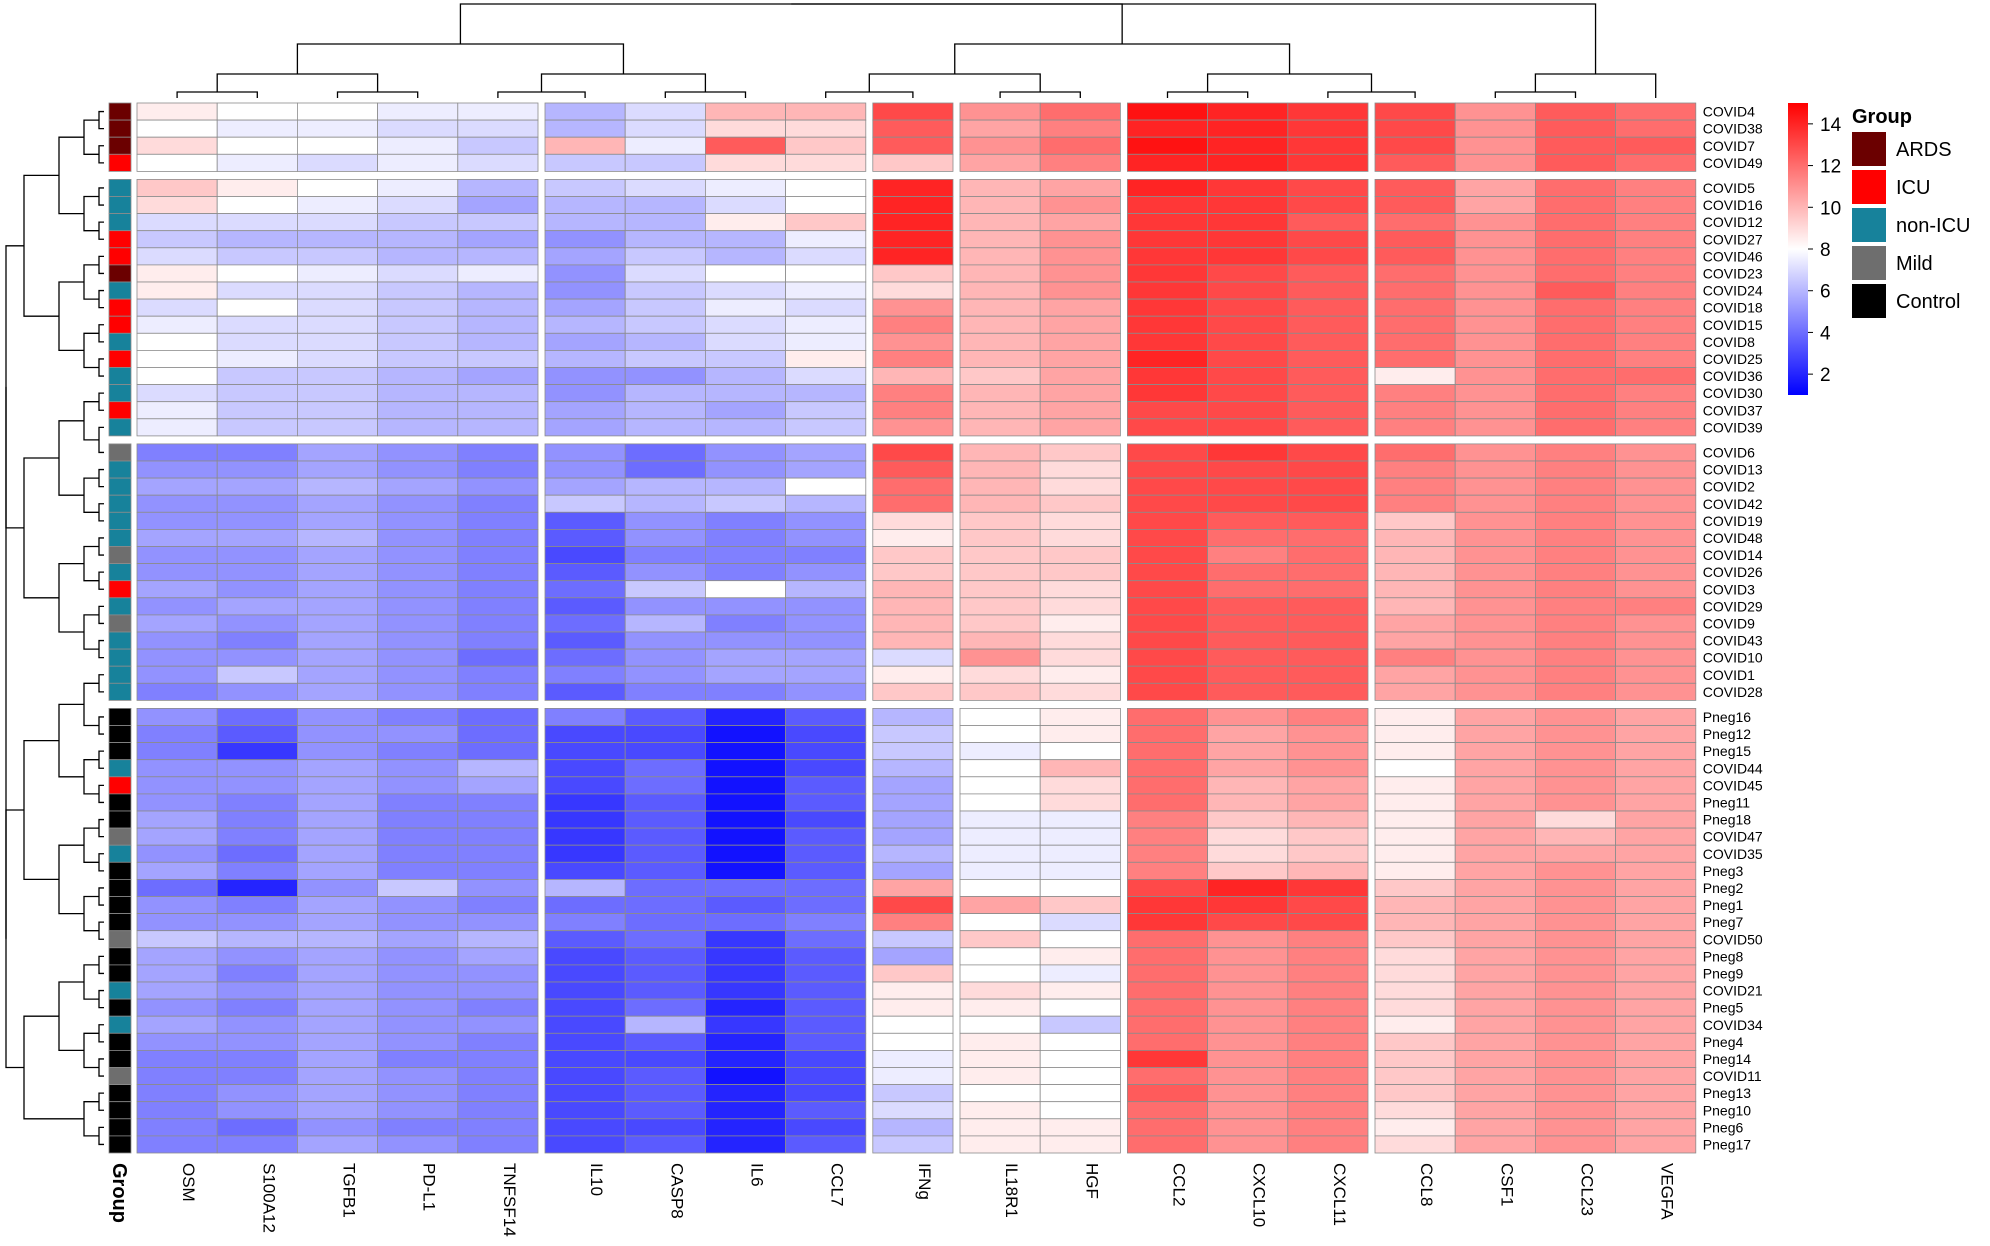 The image size is (1990, 1246). Describe the element at coordinates (54, 628) in the screenshot. I see `row-dendrogram` at that location.